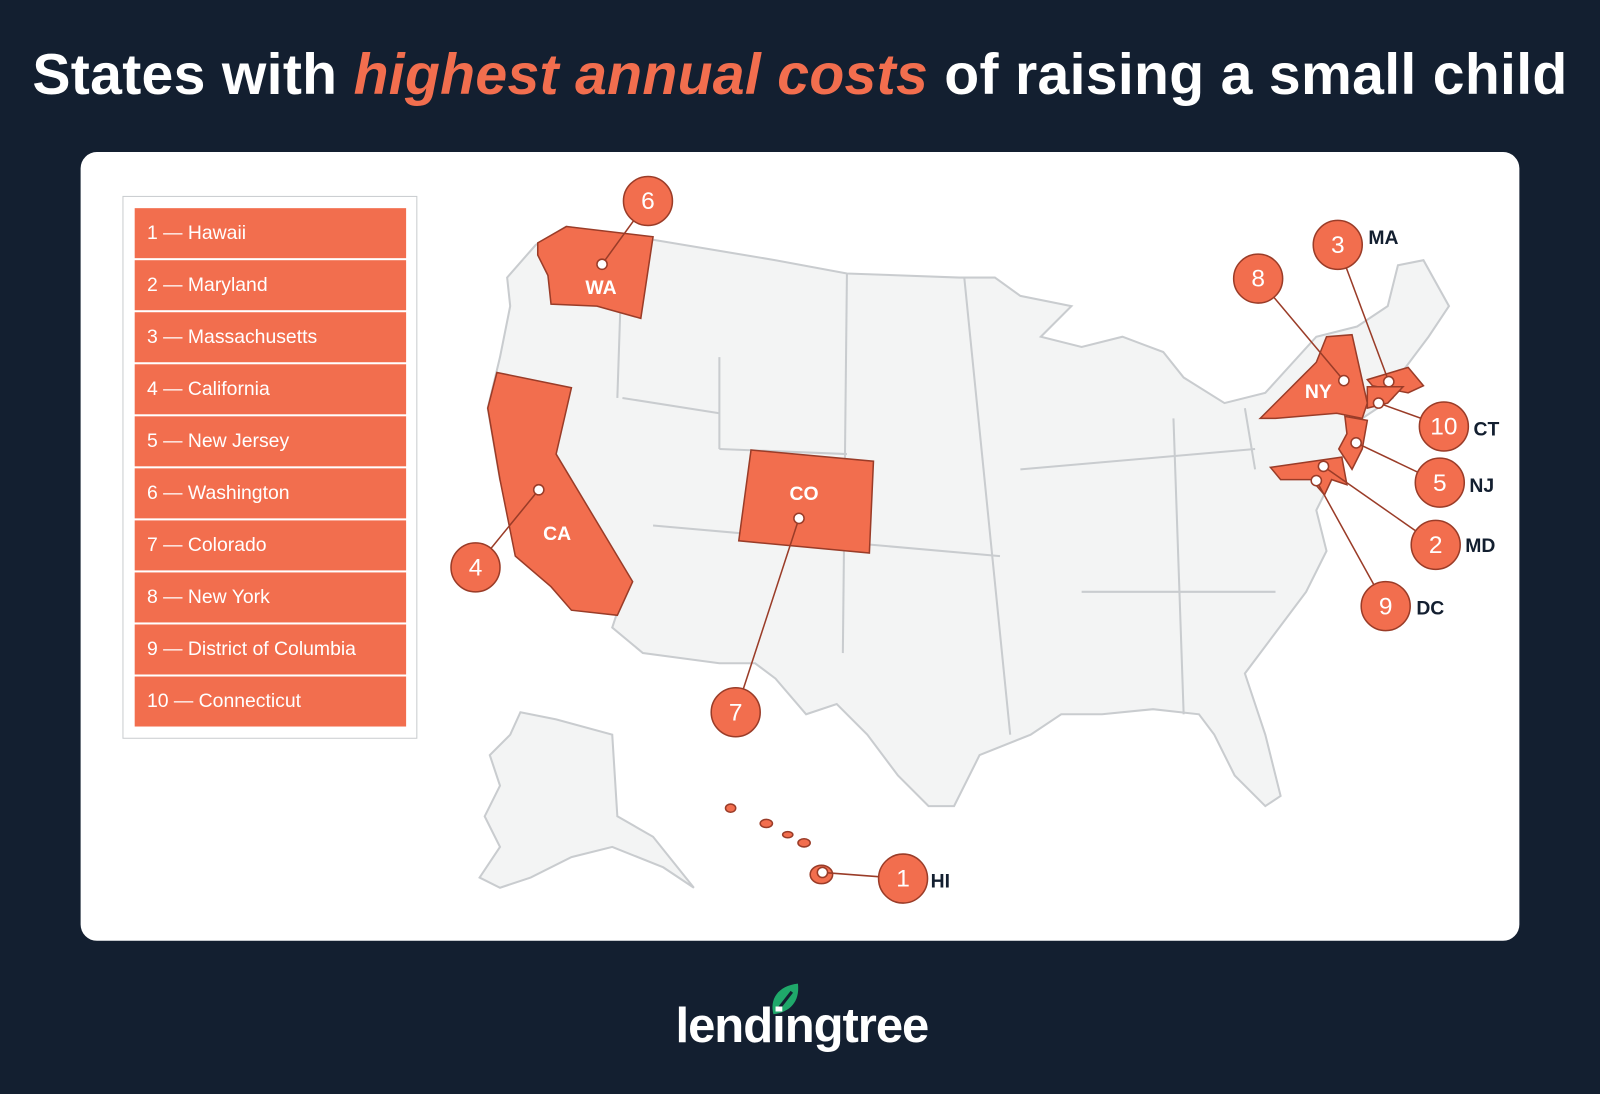  What do you see at coordinates (641, 74) in the screenshot?
I see `title-highlight: highest annual costs` at bounding box center [641, 74].